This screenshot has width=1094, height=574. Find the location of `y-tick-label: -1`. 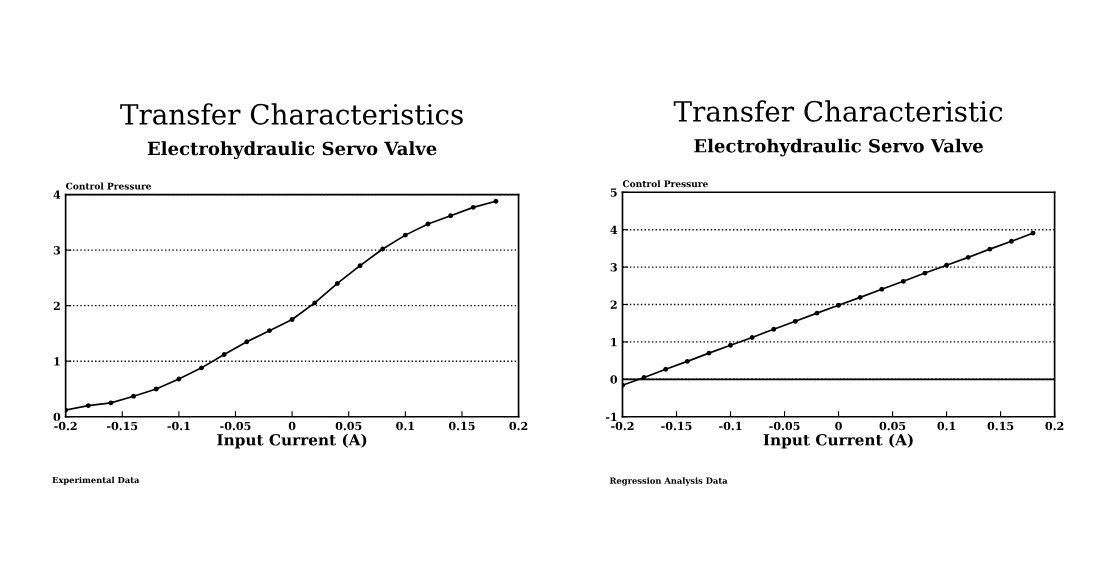

y-tick-label: -1 is located at coordinates (611, 416).